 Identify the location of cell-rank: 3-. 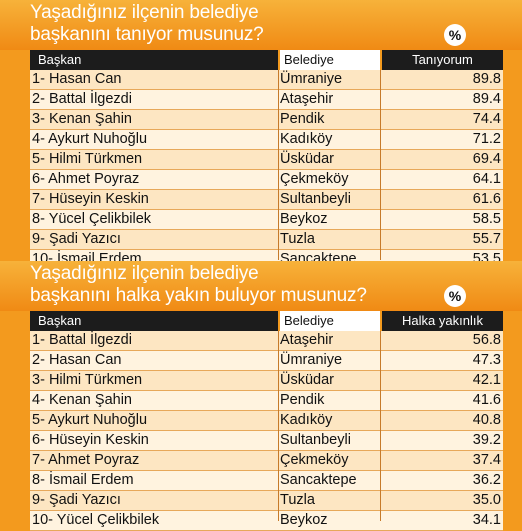
(38, 380).